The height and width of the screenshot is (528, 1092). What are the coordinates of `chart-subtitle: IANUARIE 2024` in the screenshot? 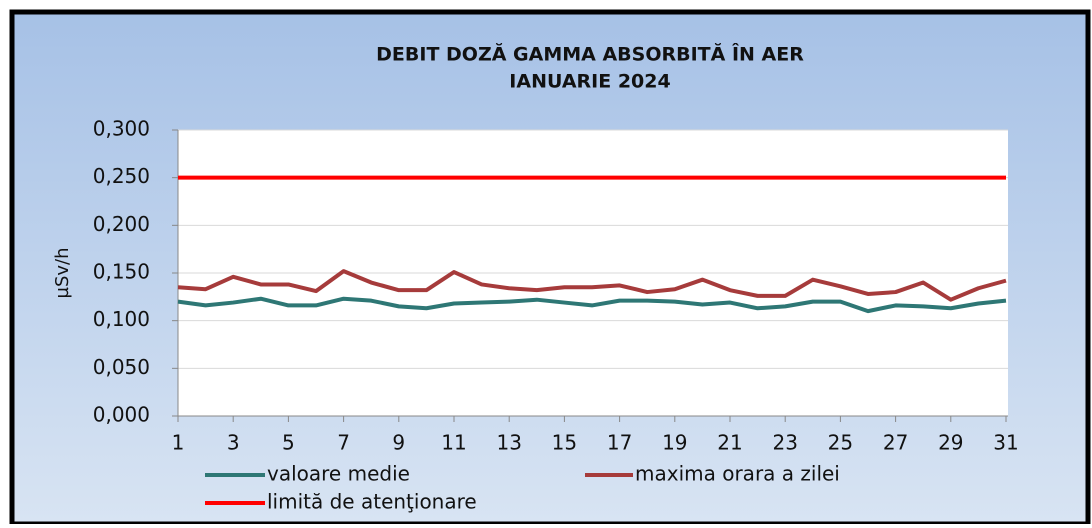 It's located at (589, 82).